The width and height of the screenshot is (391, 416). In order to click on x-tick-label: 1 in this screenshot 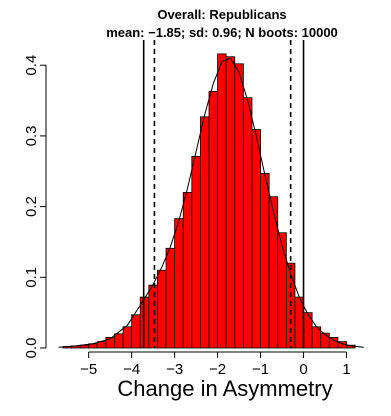, I will do `click(346, 369)`.